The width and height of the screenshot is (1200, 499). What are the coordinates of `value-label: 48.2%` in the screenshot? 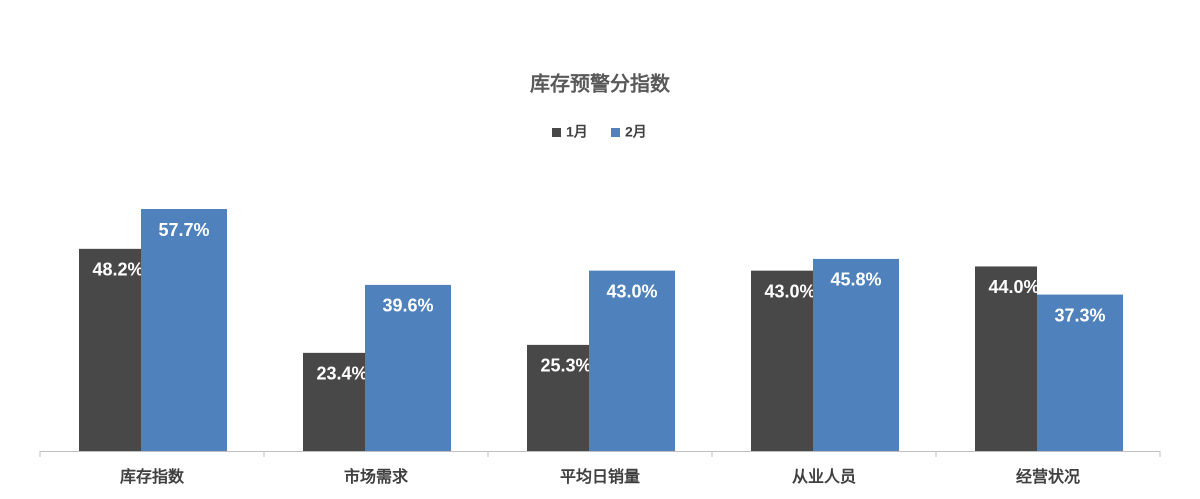 It's located at (117, 270).